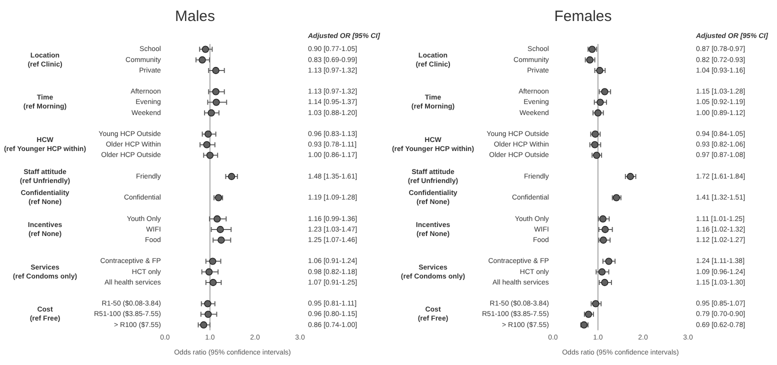 The height and width of the screenshot is (365, 777). I want to click on chart-title: Females, so click(583, 17).